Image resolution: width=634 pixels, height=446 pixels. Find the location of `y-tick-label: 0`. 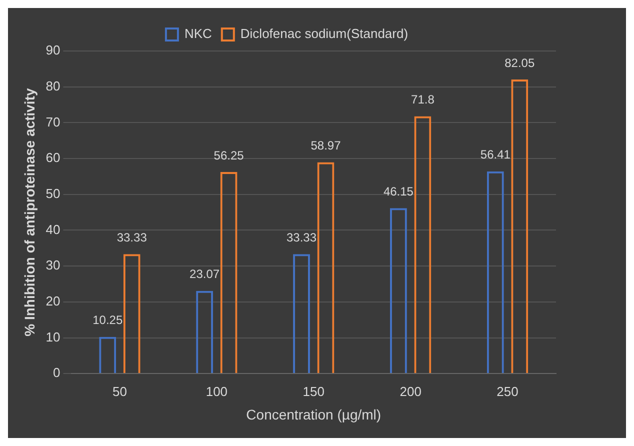

y-tick-label: 0 is located at coordinates (56, 372).